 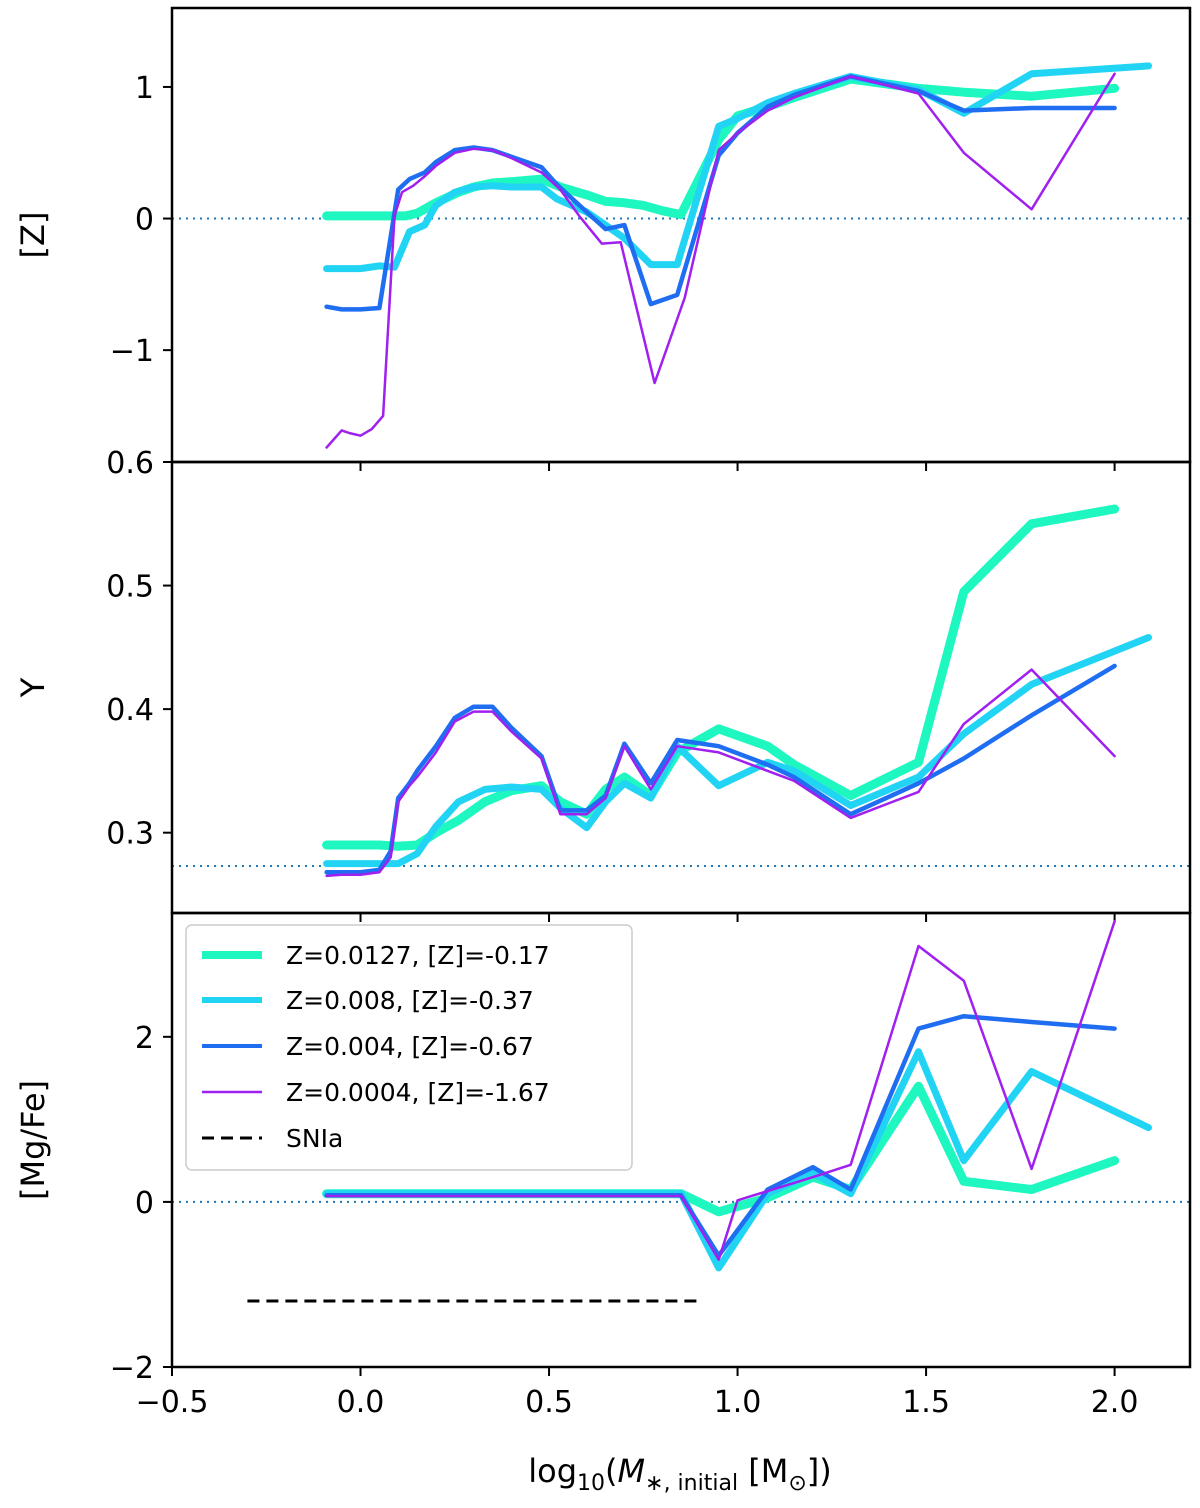 I want to click on x-tick-label-4: 1.5, so click(x=926, y=1402).